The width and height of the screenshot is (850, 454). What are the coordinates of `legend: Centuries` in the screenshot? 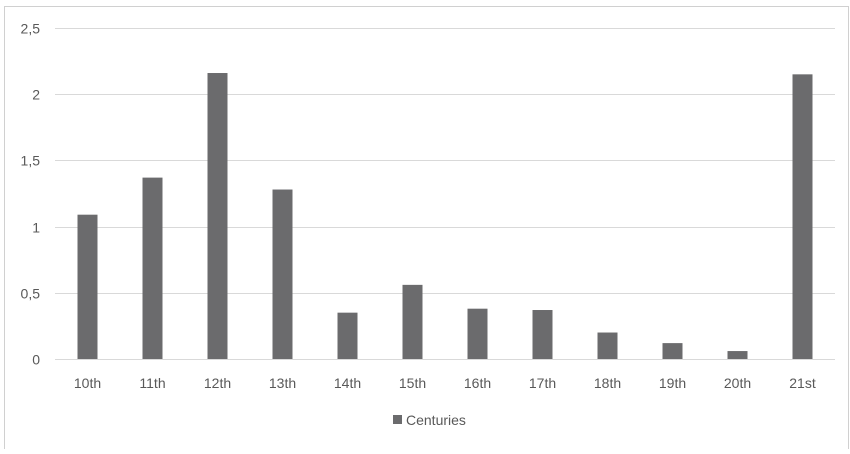 It's located at (429, 420).